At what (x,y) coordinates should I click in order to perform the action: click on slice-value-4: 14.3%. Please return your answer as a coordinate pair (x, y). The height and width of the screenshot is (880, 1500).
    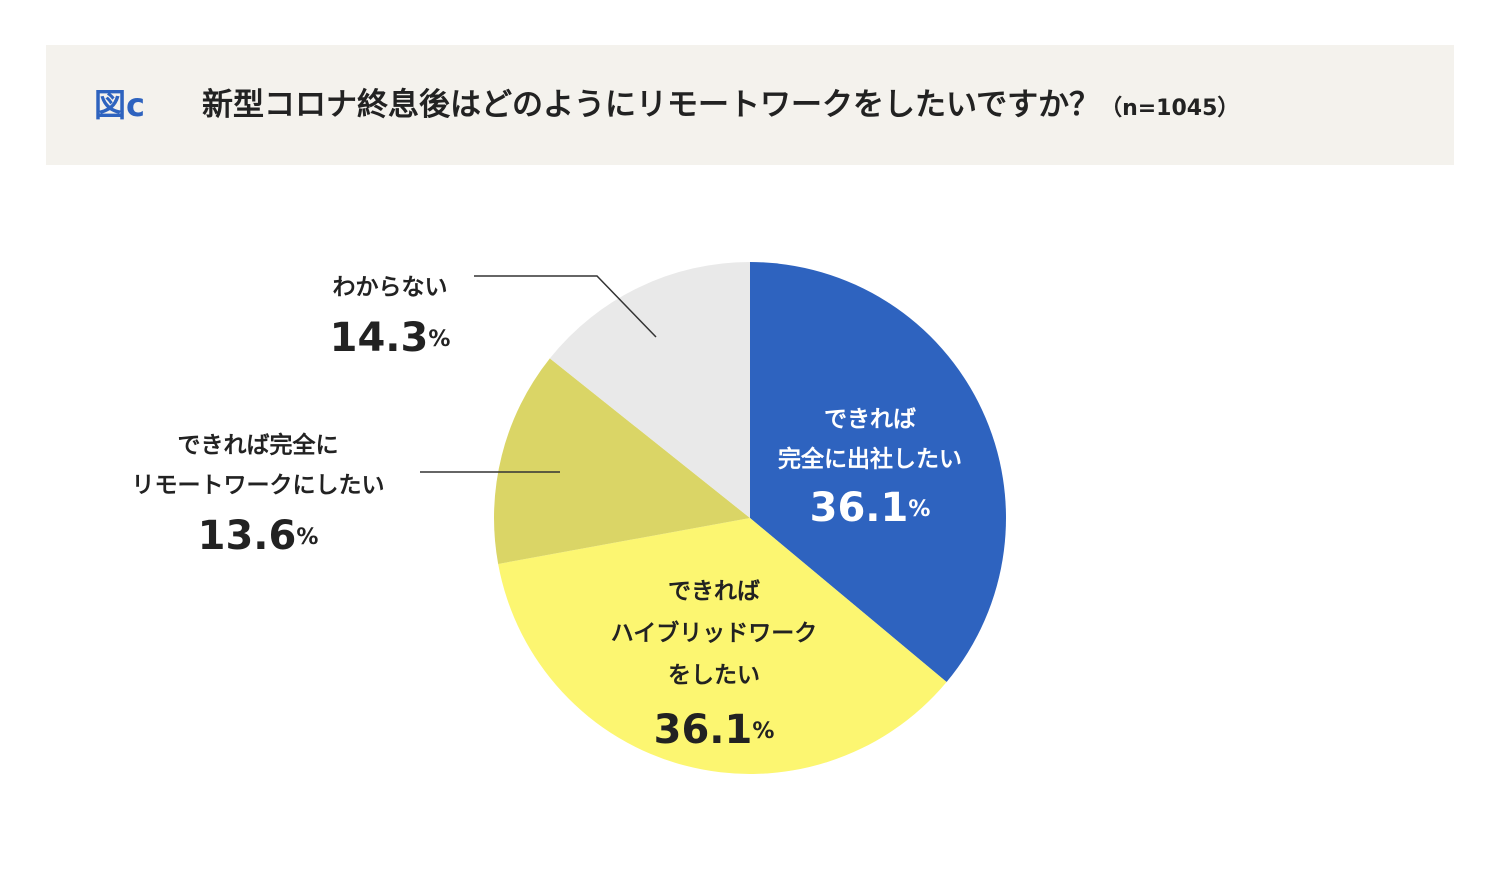
    Looking at the image, I should click on (390, 338).